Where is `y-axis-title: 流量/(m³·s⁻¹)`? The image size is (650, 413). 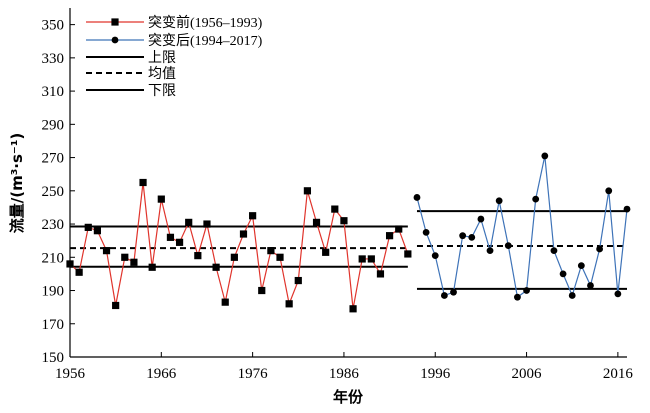 y-axis-title: 流量/(m³·s⁻¹) is located at coordinates (17, 183).